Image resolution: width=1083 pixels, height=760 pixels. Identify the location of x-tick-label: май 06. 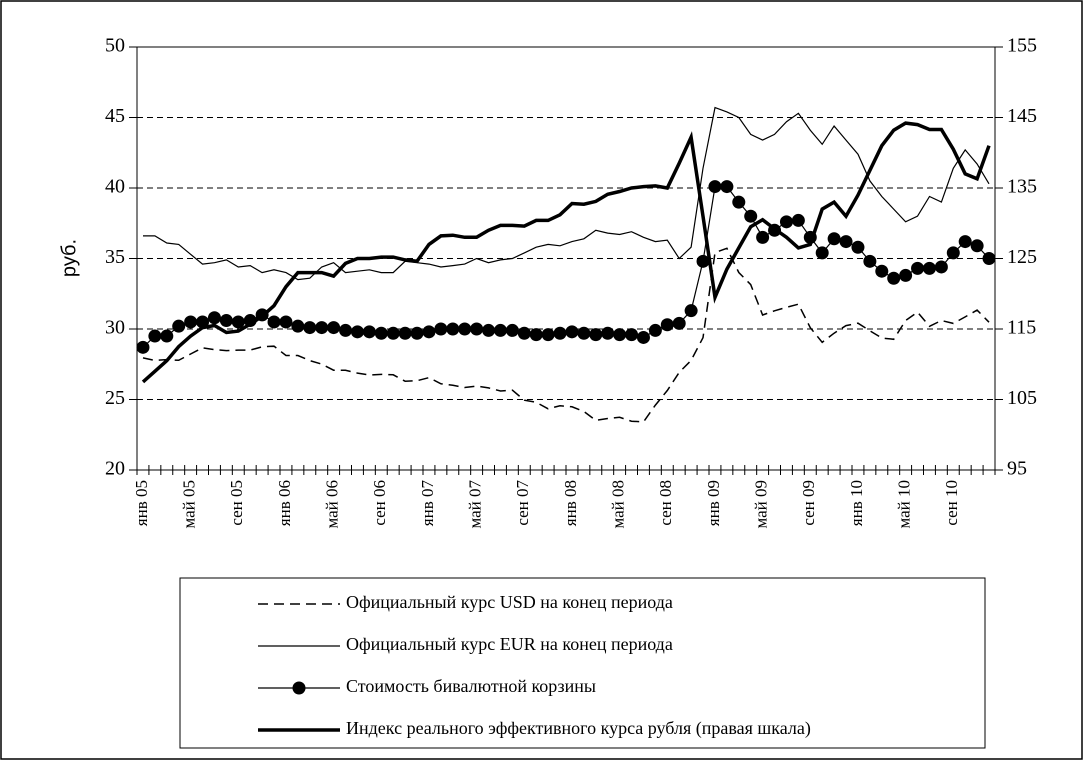
(332, 504).